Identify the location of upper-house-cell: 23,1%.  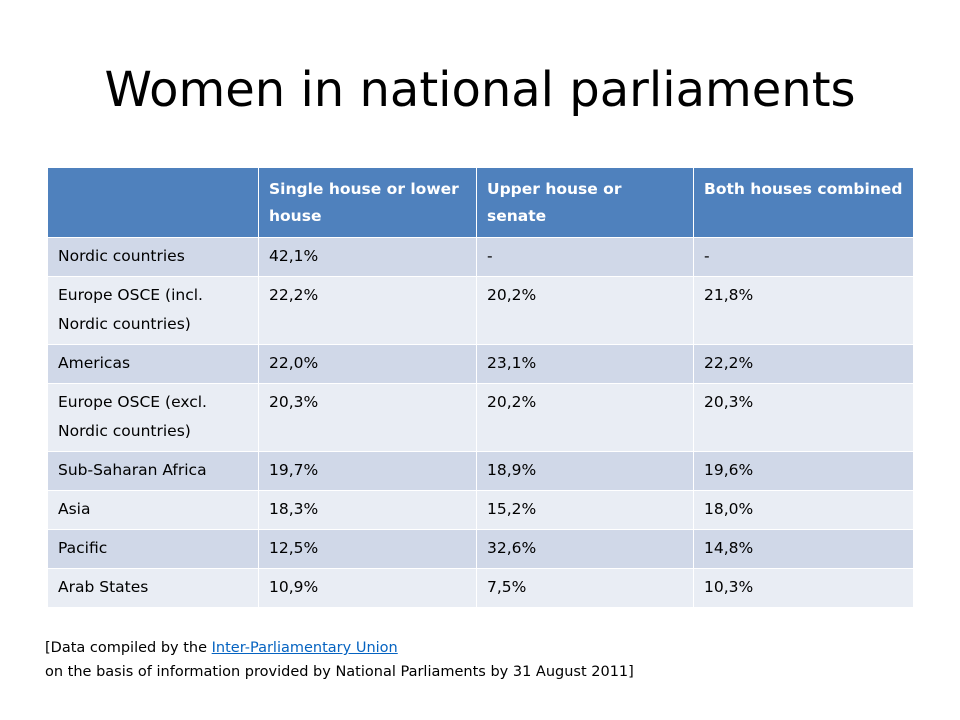
(585, 364).